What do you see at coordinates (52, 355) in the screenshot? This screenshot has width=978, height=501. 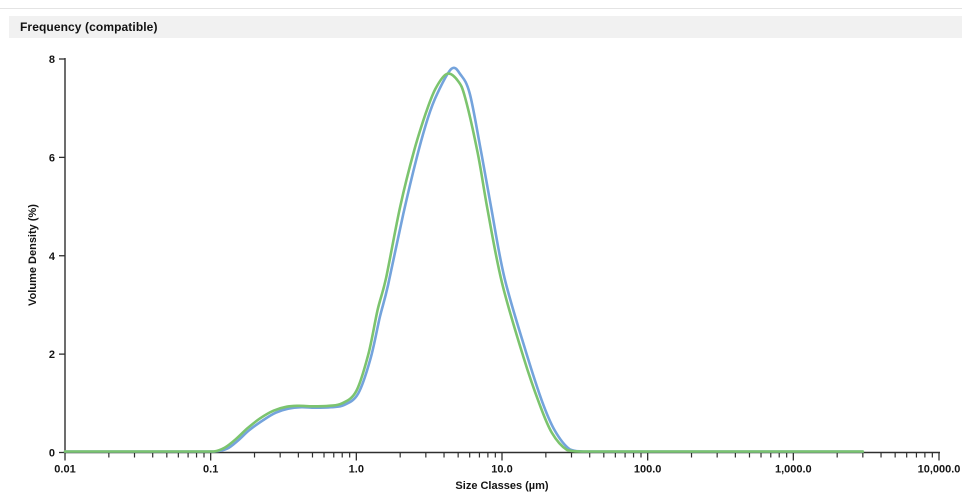 I see `y-tick-label: 2` at bounding box center [52, 355].